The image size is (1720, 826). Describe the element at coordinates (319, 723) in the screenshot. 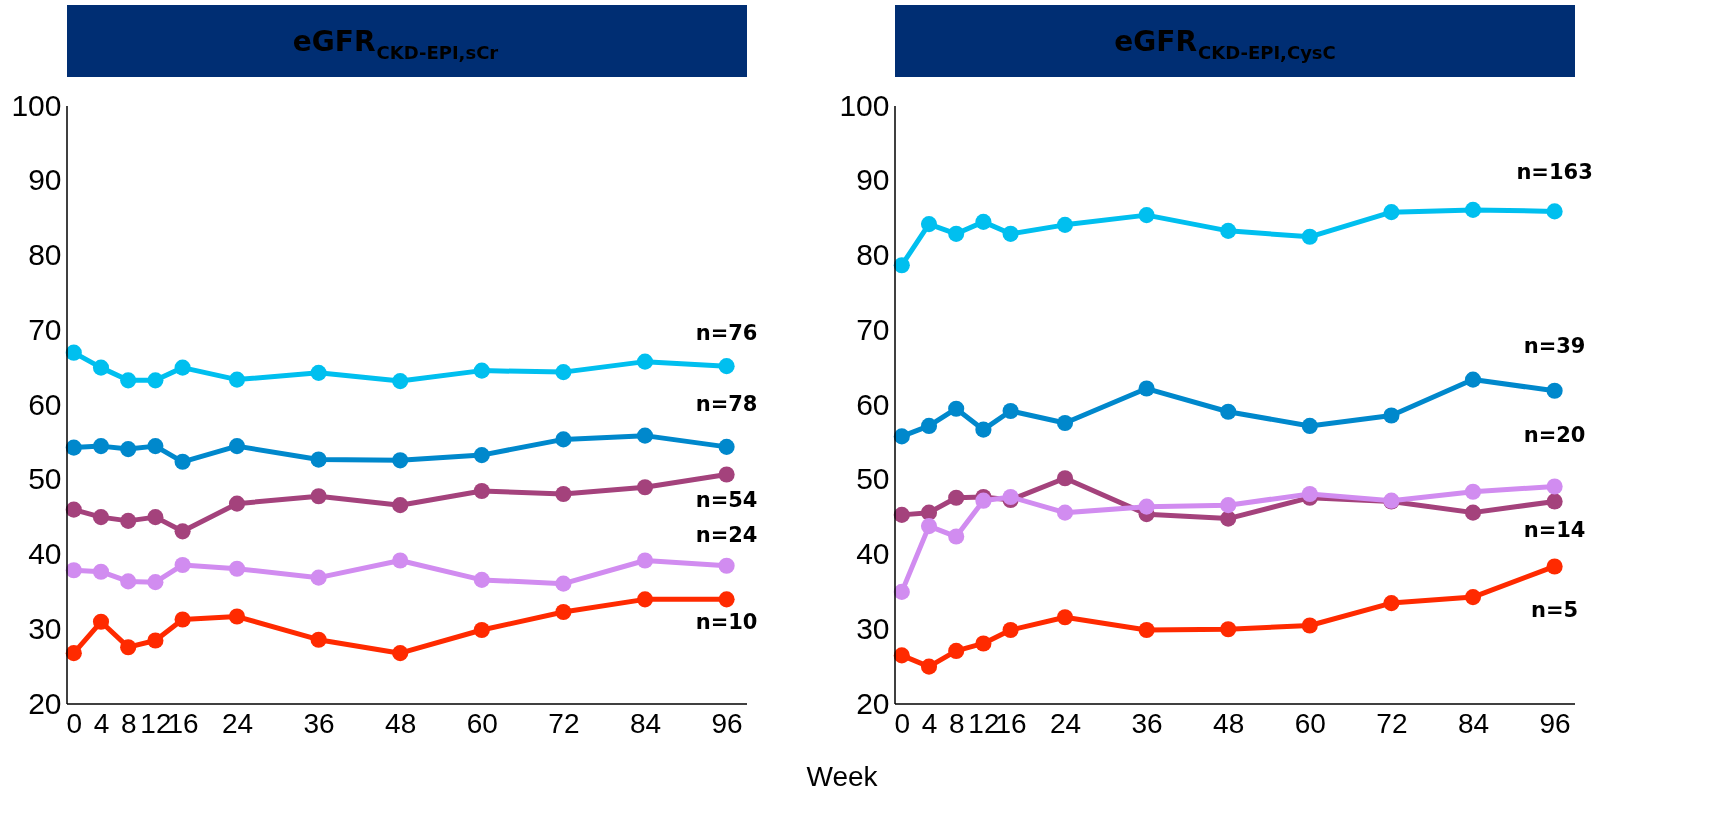

I see `x-tick-label: 36` at that location.